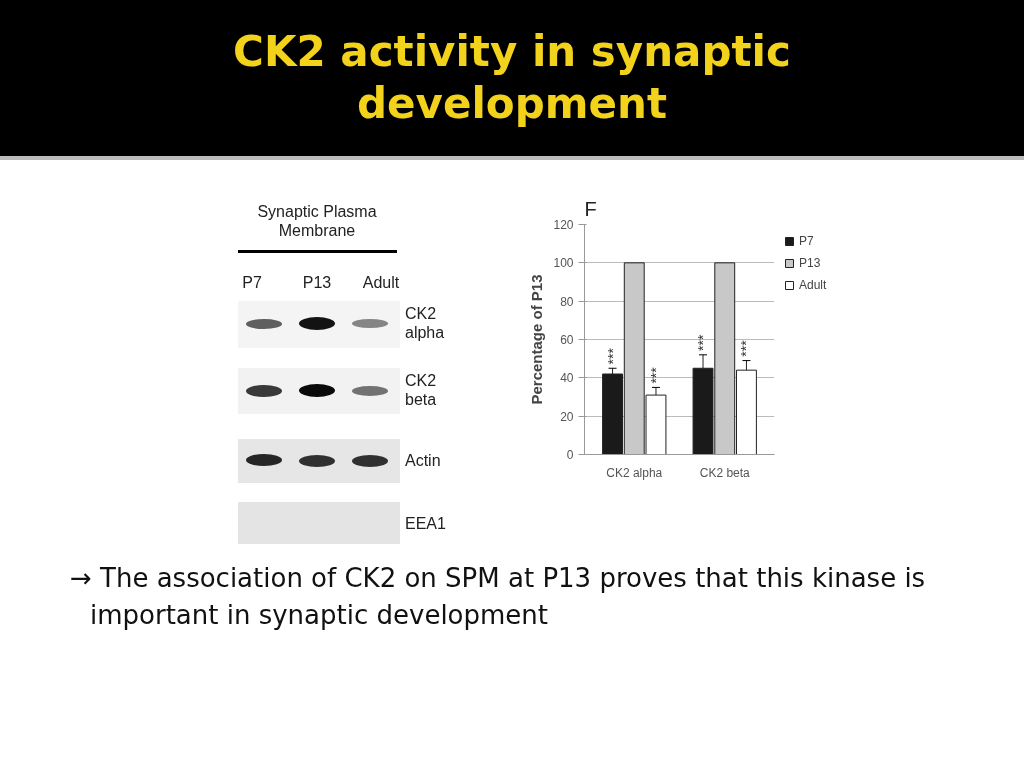 Image resolution: width=1024 pixels, height=768 pixels. What do you see at coordinates (563, 225) in the screenshot?
I see `y-tick-label: 120` at bounding box center [563, 225].